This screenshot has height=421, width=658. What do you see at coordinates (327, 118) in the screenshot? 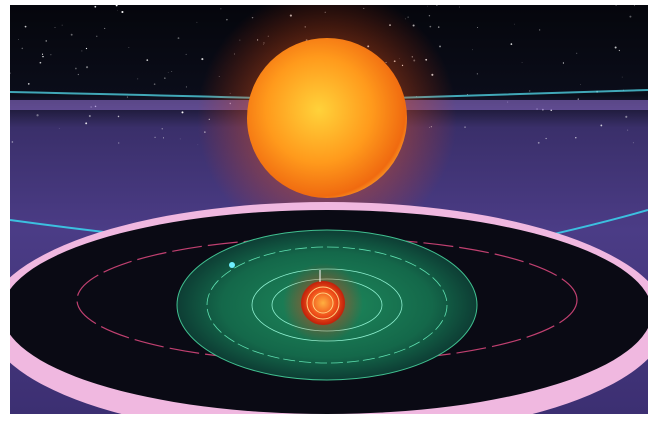
I see `sun` at bounding box center [327, 118].